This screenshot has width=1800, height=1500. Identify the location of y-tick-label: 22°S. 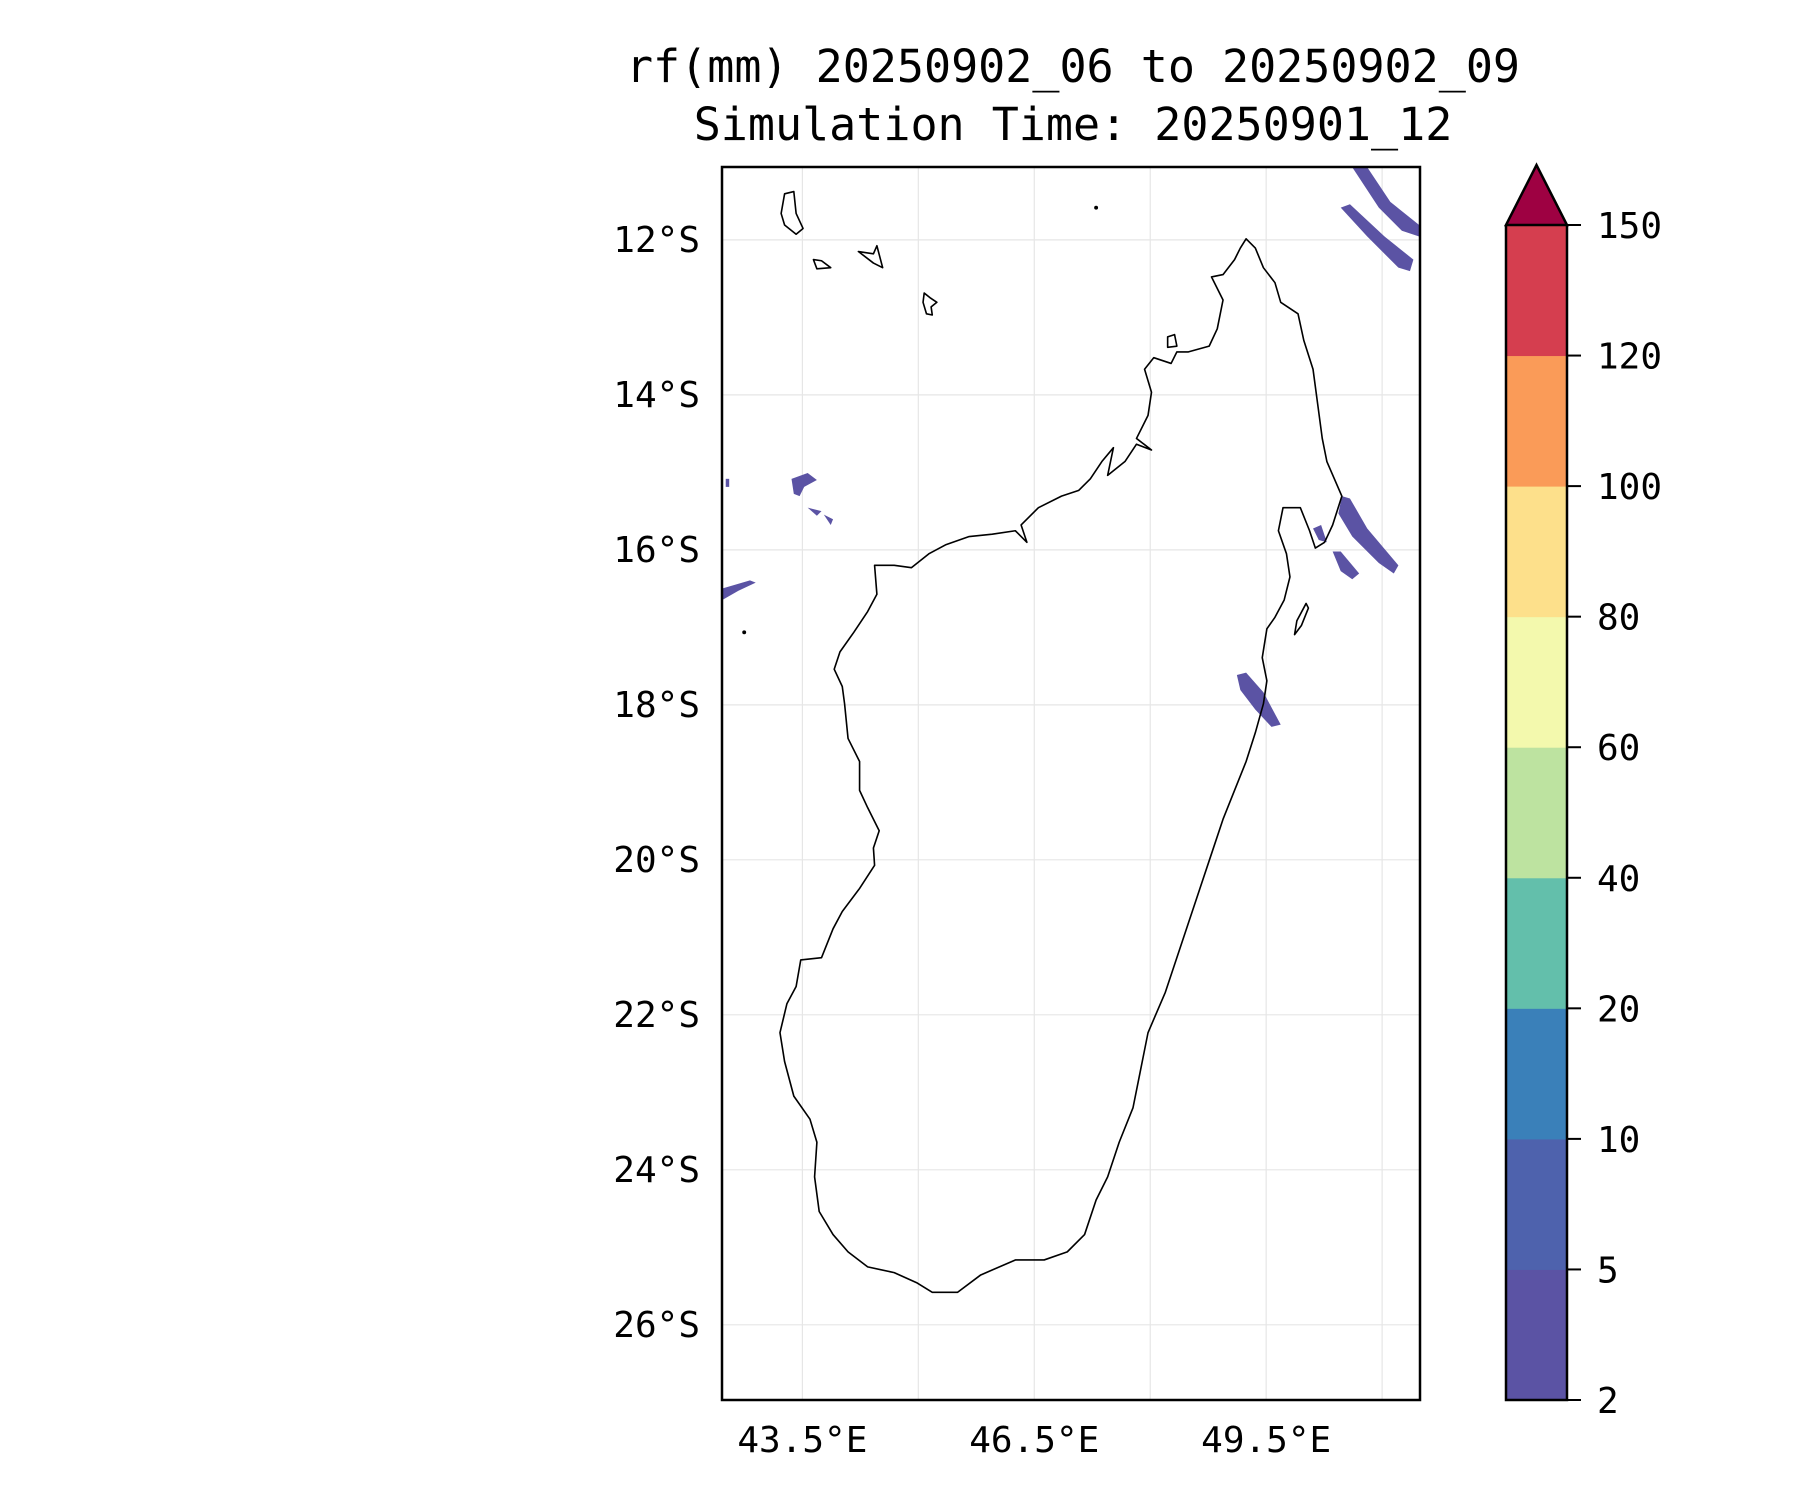
(656, 1015).